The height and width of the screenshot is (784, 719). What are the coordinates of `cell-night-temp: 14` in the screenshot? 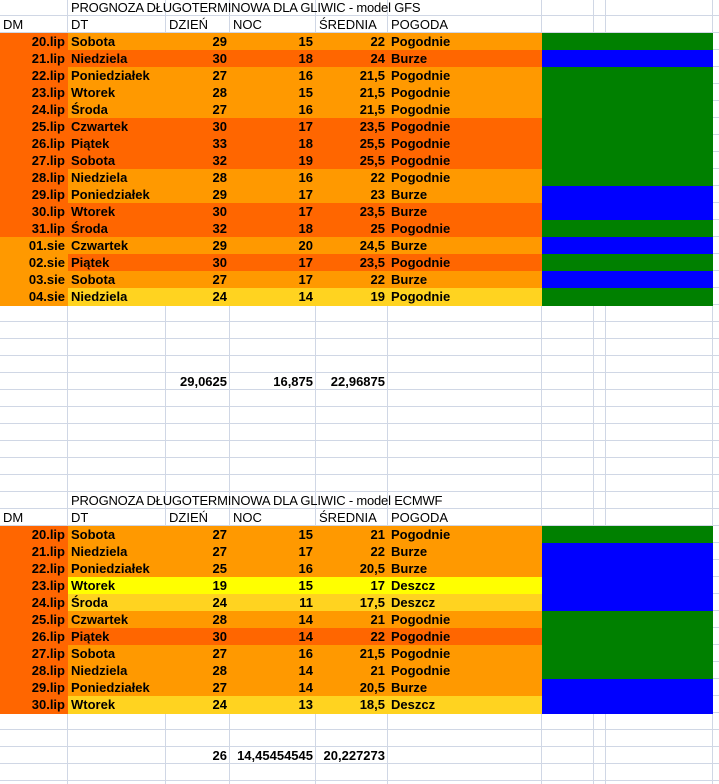 It's located at (273, 637).